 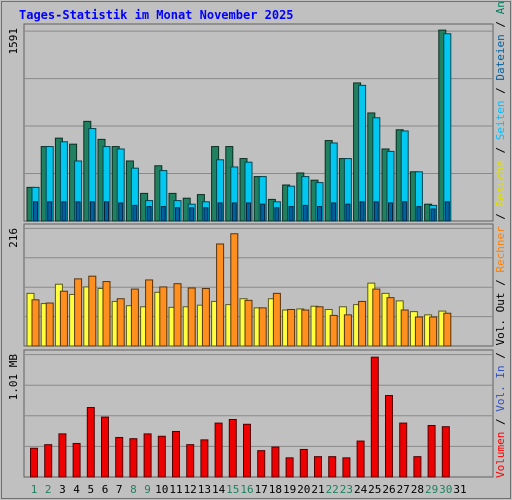 What do you see at coordinates (500, 319) in the screenshot?
I see `side-legend-part: Vol. Out` at bounding box center [500, 319].